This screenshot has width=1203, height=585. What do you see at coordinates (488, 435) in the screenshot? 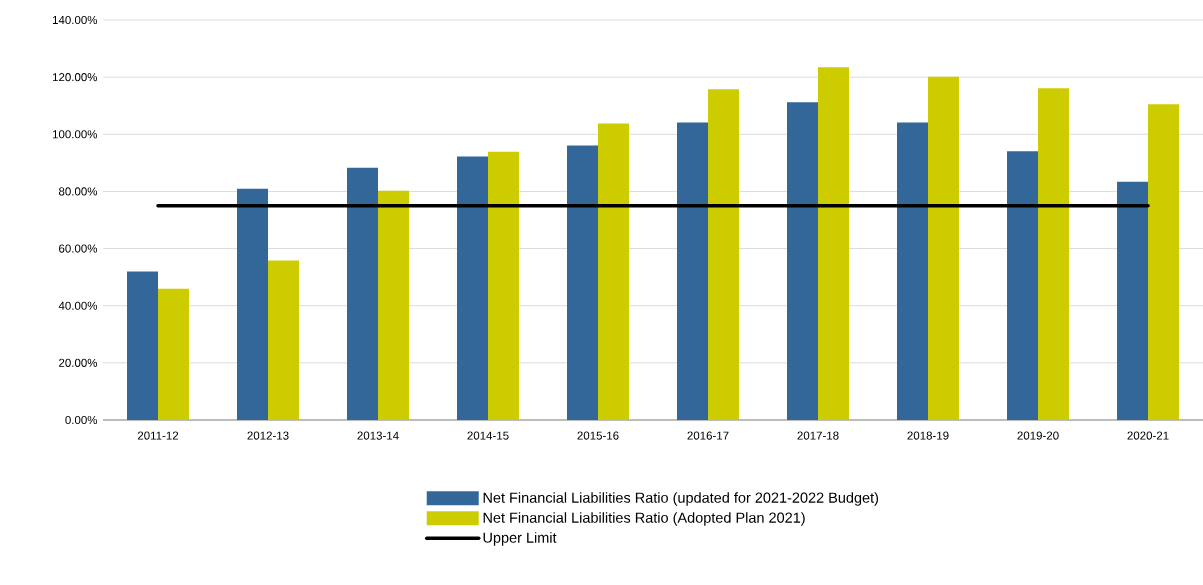
I see `x-tick-label: 2014-15` at bounding box center [488, 435].